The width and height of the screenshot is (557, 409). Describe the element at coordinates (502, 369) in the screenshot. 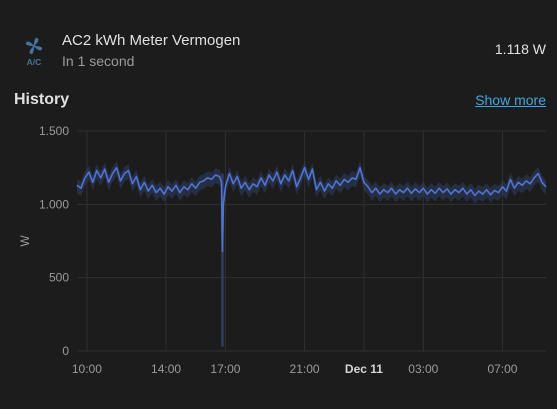

I see `x-tick-label: 07:00` at that location.